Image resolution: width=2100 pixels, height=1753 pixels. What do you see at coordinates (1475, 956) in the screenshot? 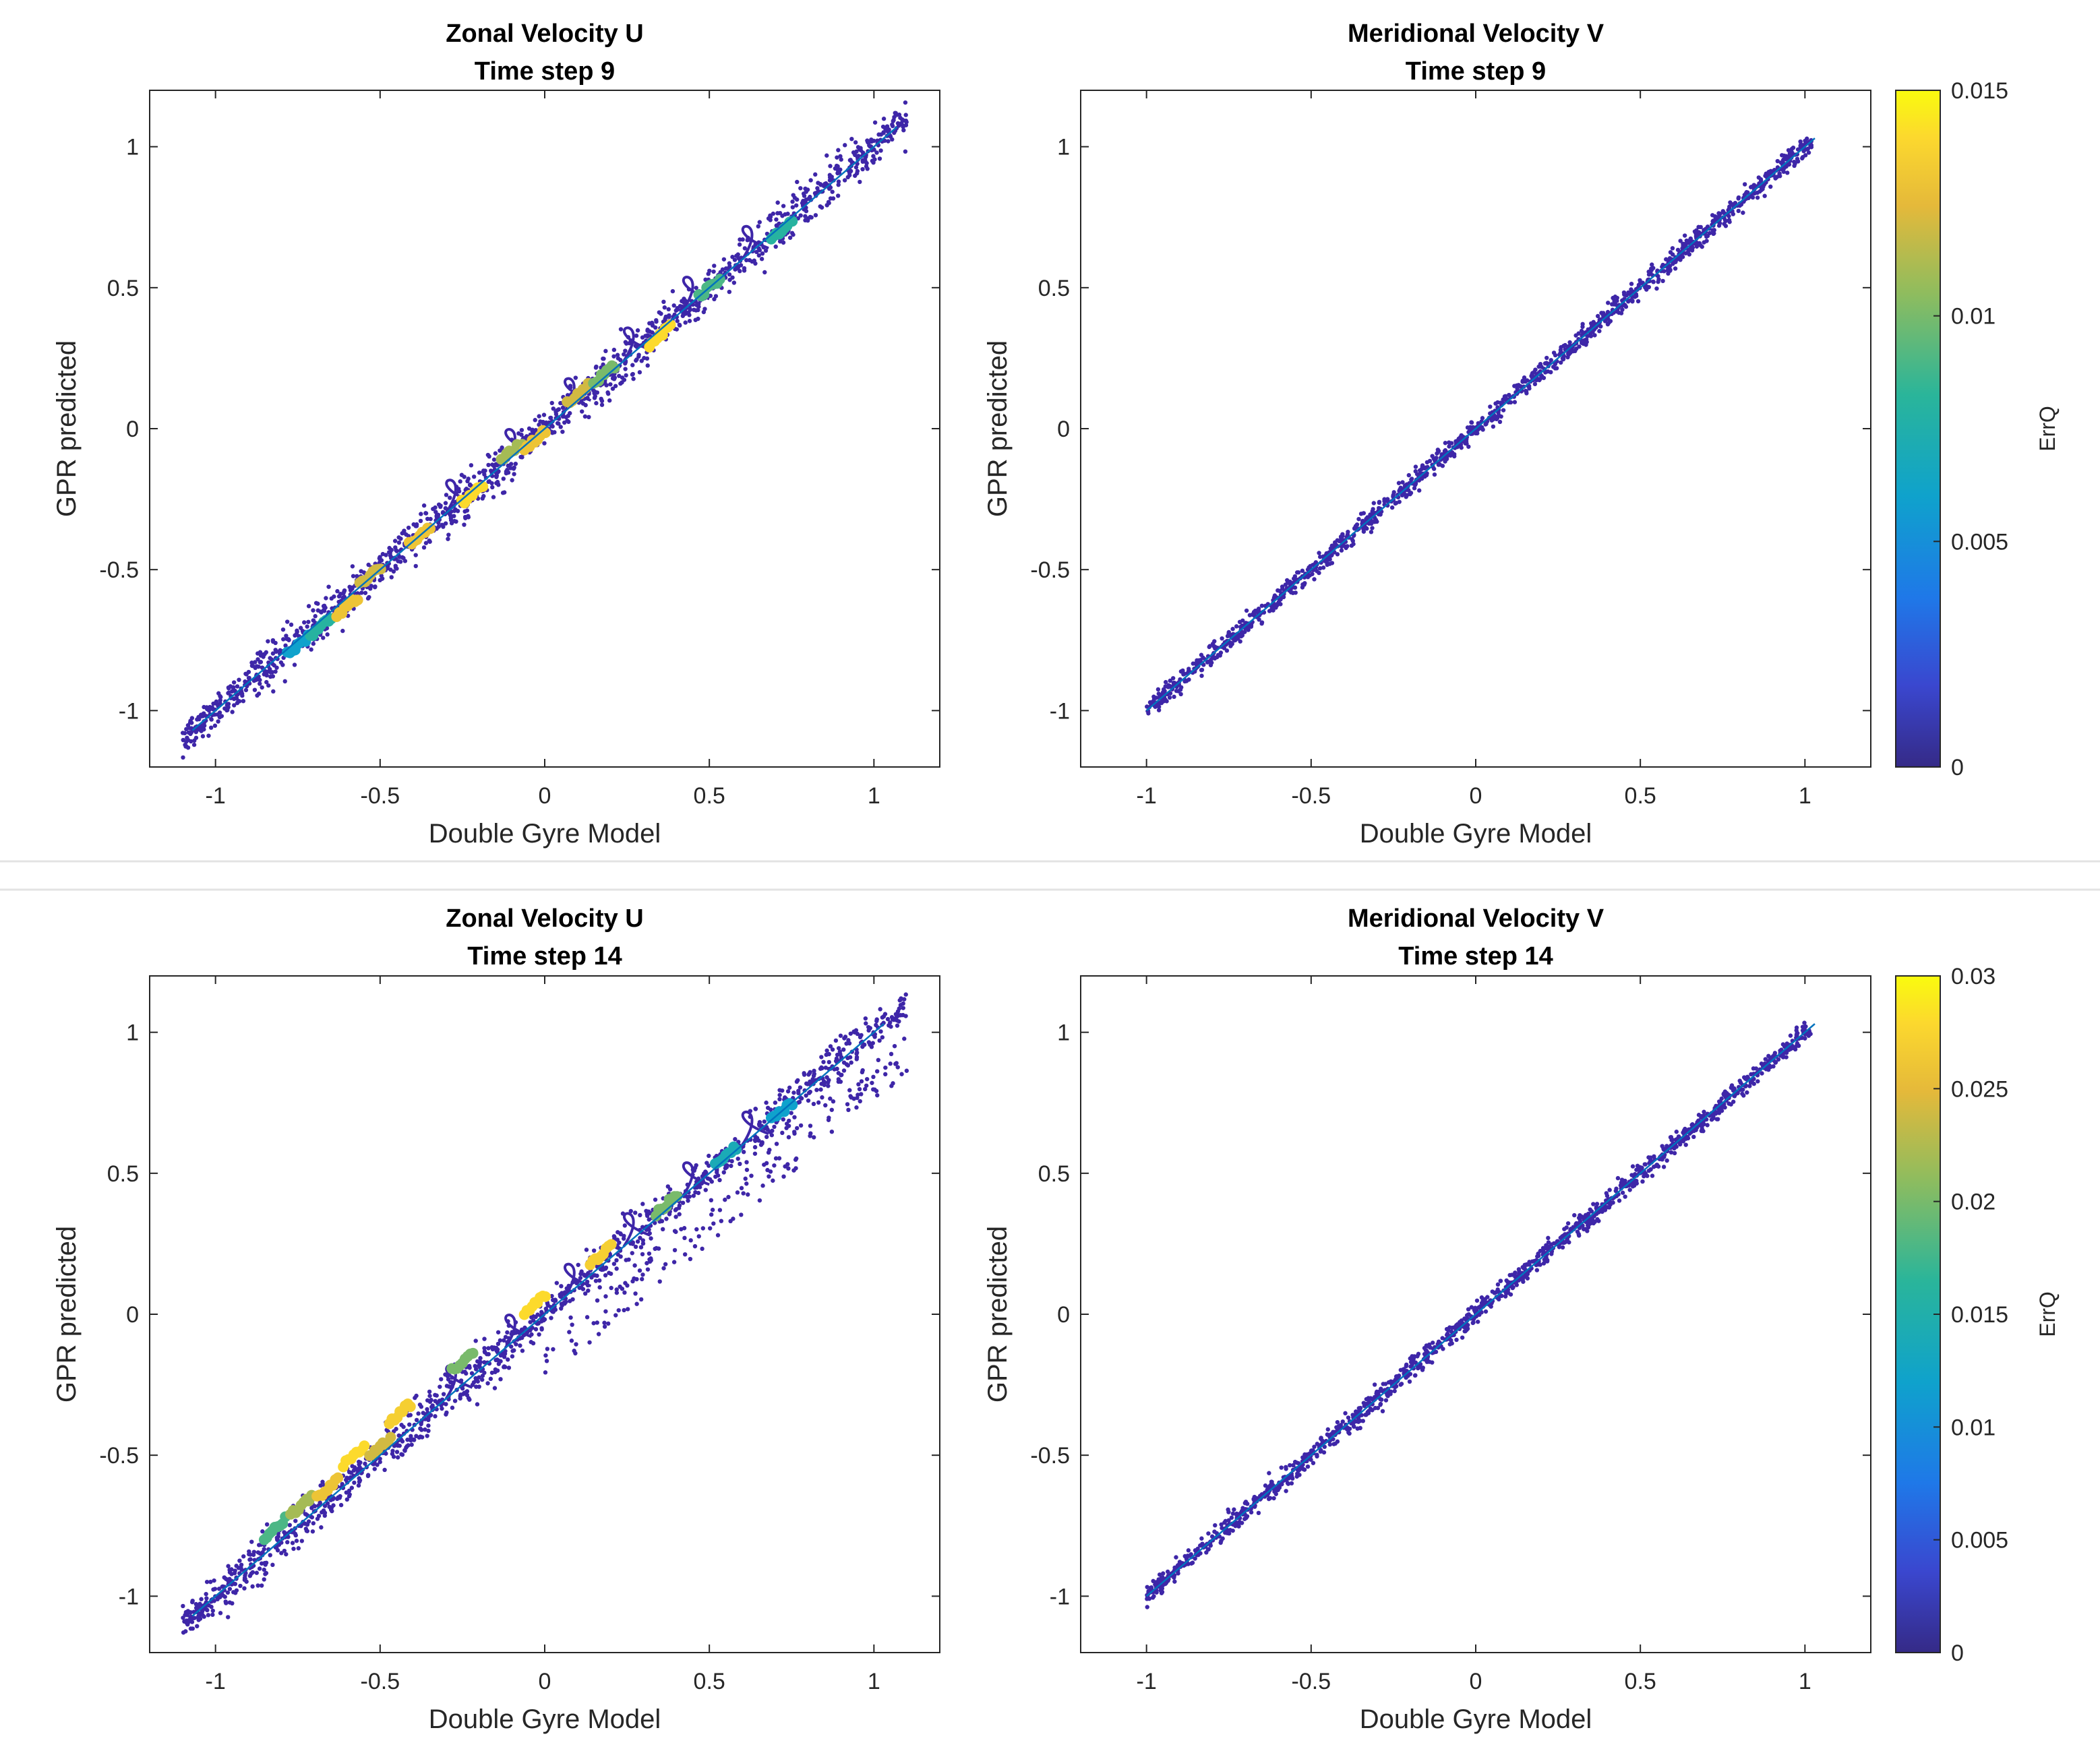
I see `chart-subtitle: Time step 14` at bounding box center [1475, 956].